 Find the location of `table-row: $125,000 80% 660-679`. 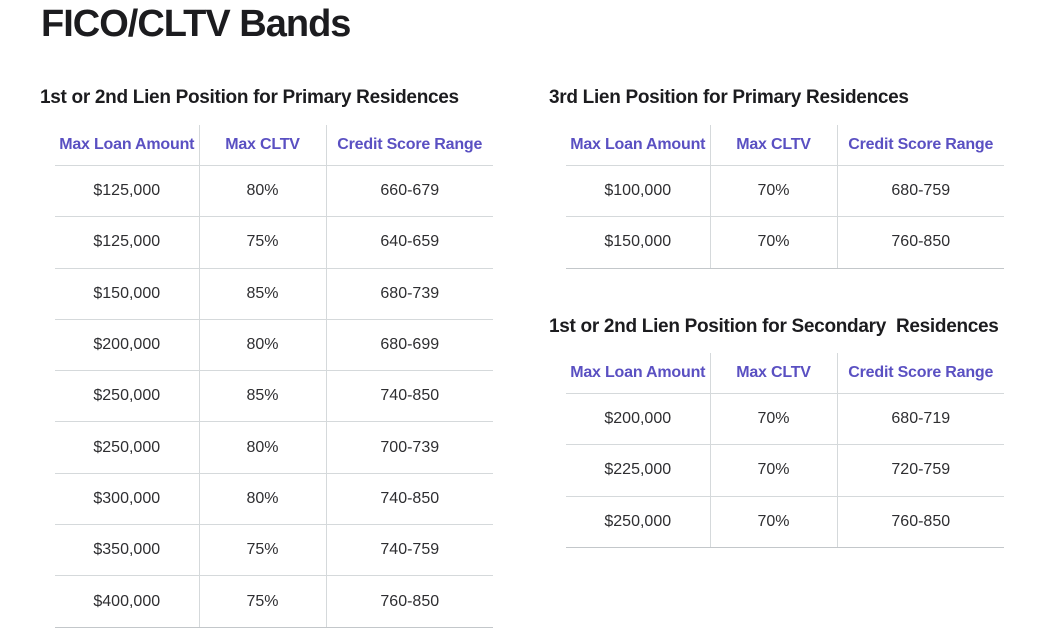

table-row: $125,000 80% 660-679 is located at coordinates (274, 191).